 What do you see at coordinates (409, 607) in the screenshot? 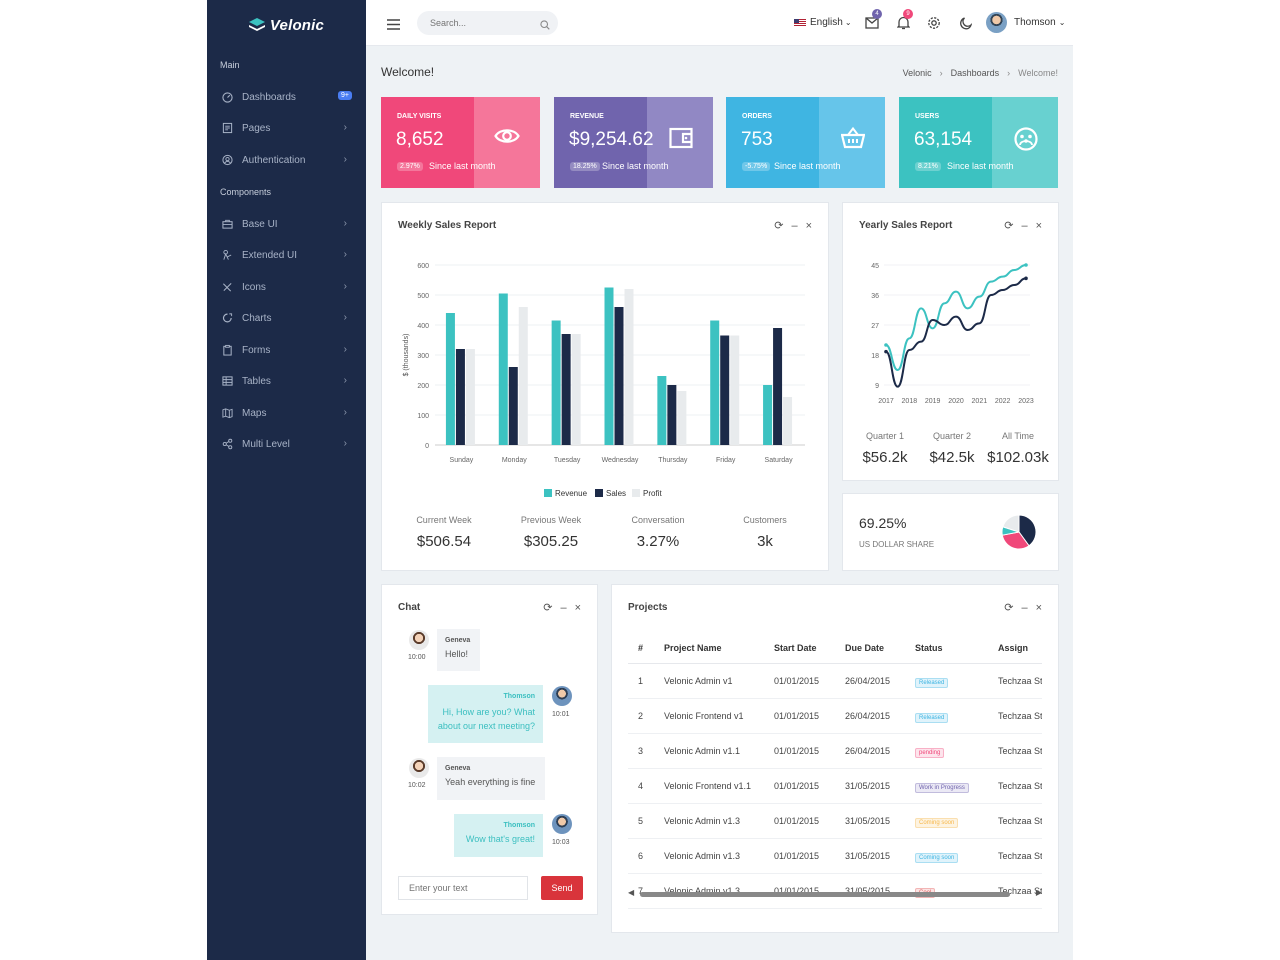
I see `panel-title: Chat` at bounding box center [409, 607].